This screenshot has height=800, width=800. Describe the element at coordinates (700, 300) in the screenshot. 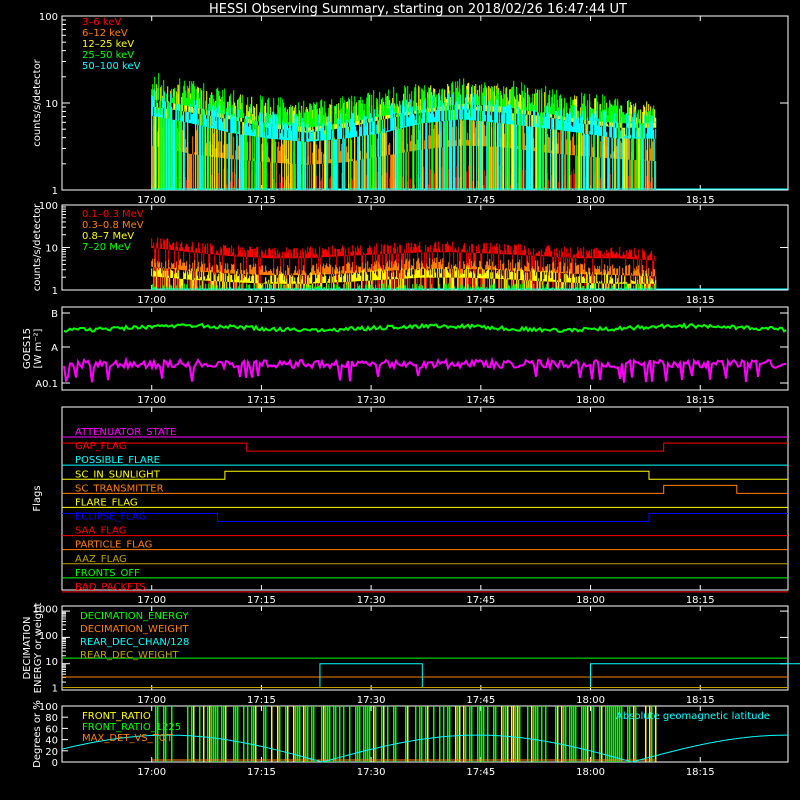

I see `panel-gamma-xtick-label: 18:15` at that location.